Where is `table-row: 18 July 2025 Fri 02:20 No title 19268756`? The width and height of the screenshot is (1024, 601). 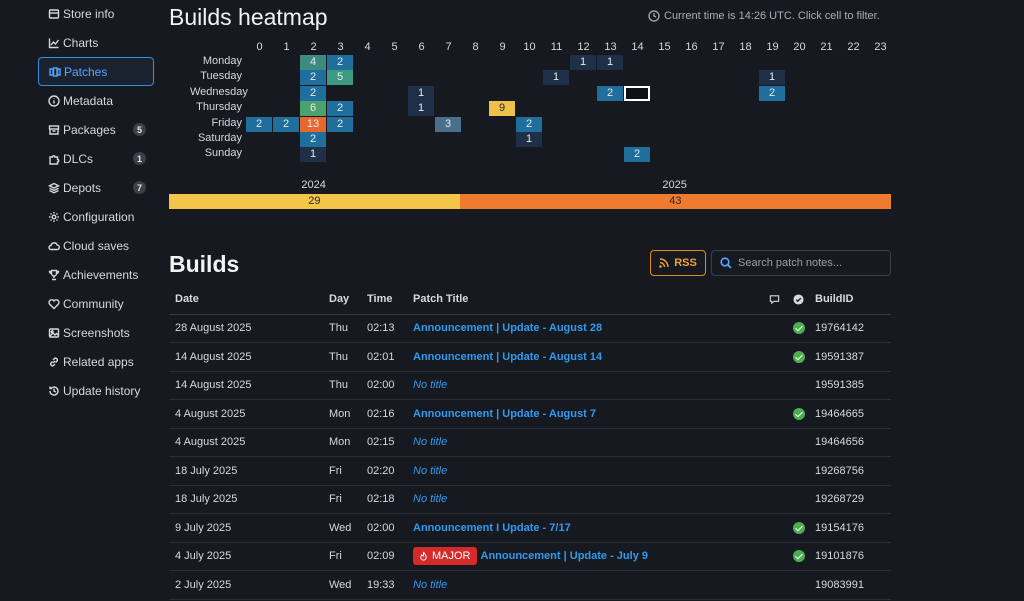
table-row: 18 July 2025 Fri 02:20 No title 19268756 is located at coordinates (530, 471).